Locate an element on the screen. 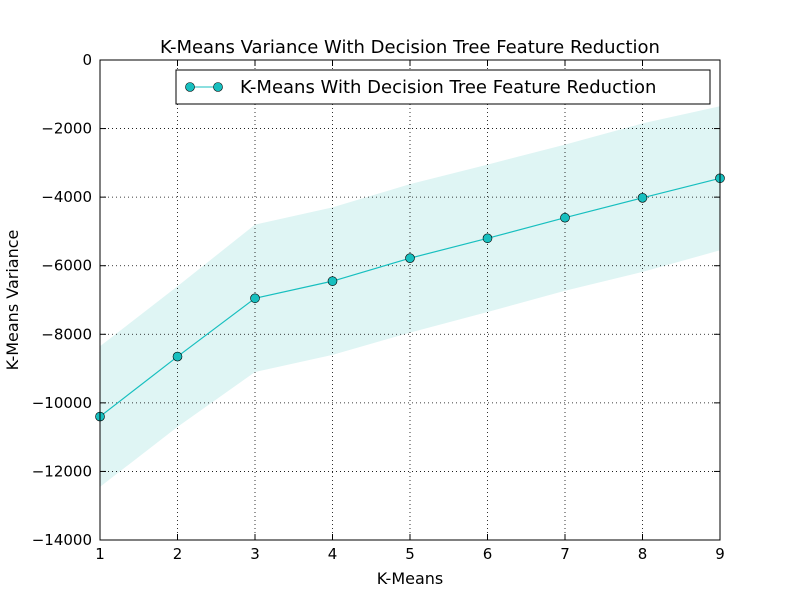  x-tick-label: 4 is located at coordinates (333, 554).